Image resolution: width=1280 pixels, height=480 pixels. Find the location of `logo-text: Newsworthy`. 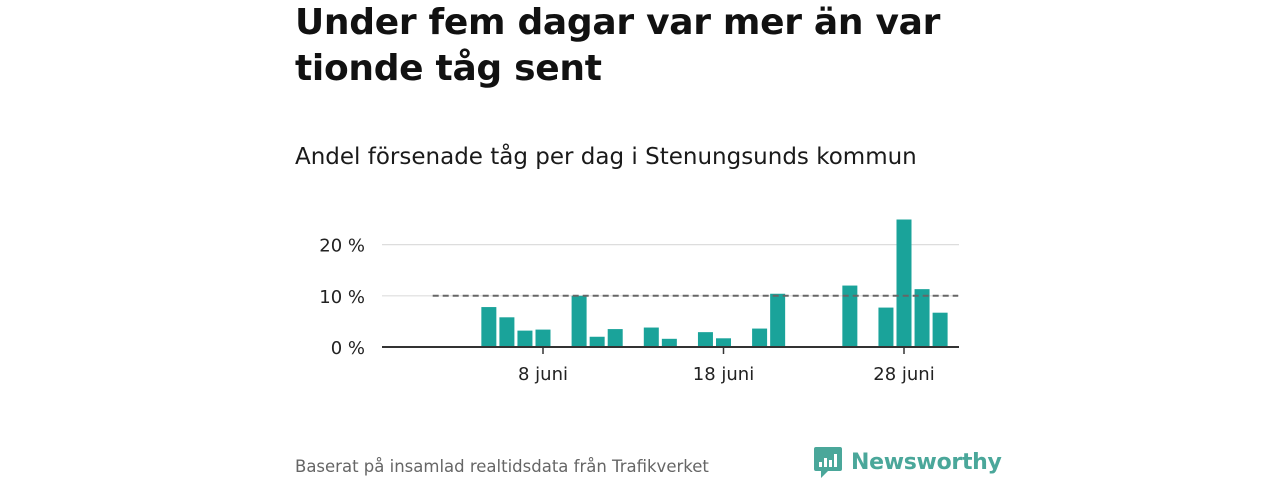

logo-text: Newsworthy is located at coordinates (926, 462).